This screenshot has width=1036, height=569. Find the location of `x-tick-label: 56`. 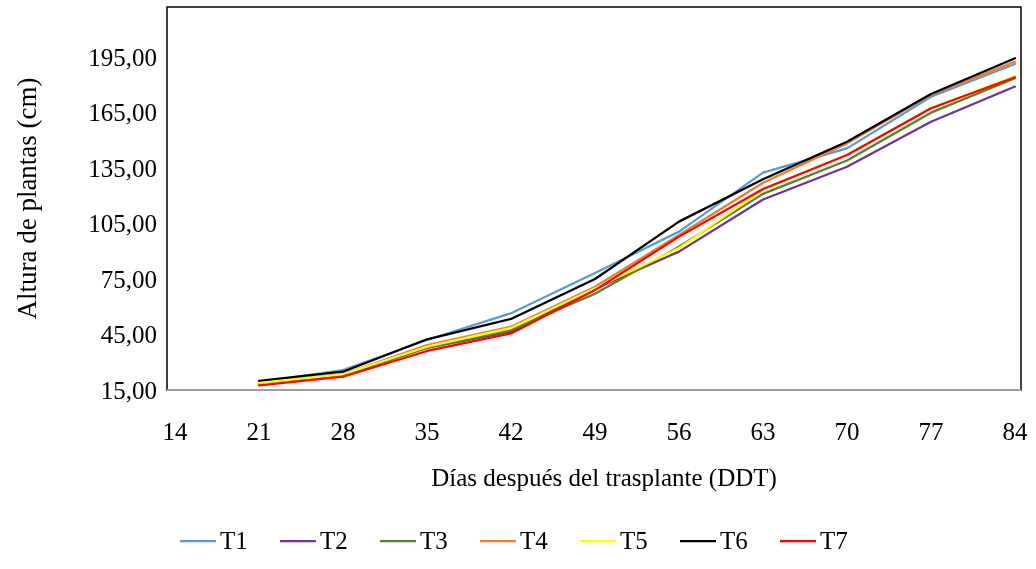

x-tick-label: 56 is located at coordinates (679, 431).